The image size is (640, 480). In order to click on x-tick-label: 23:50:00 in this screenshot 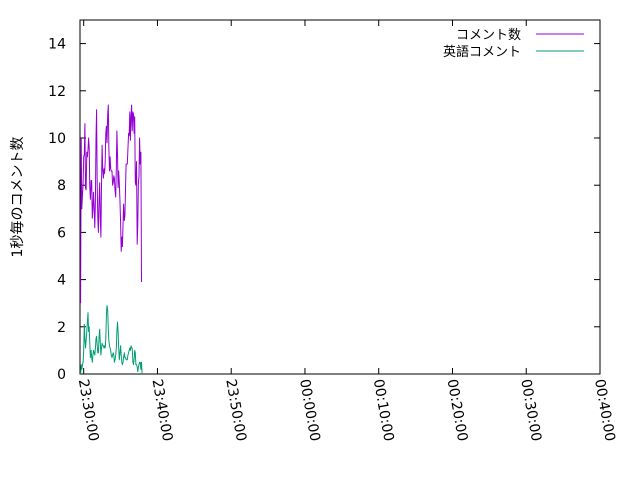, I will do `click(235, 410)`.